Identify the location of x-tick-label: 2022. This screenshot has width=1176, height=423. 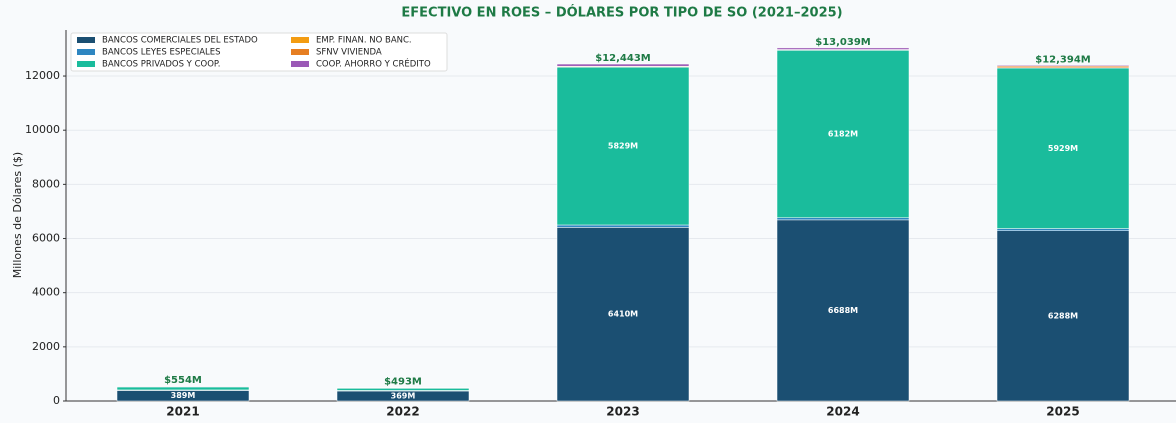
(402, 412).